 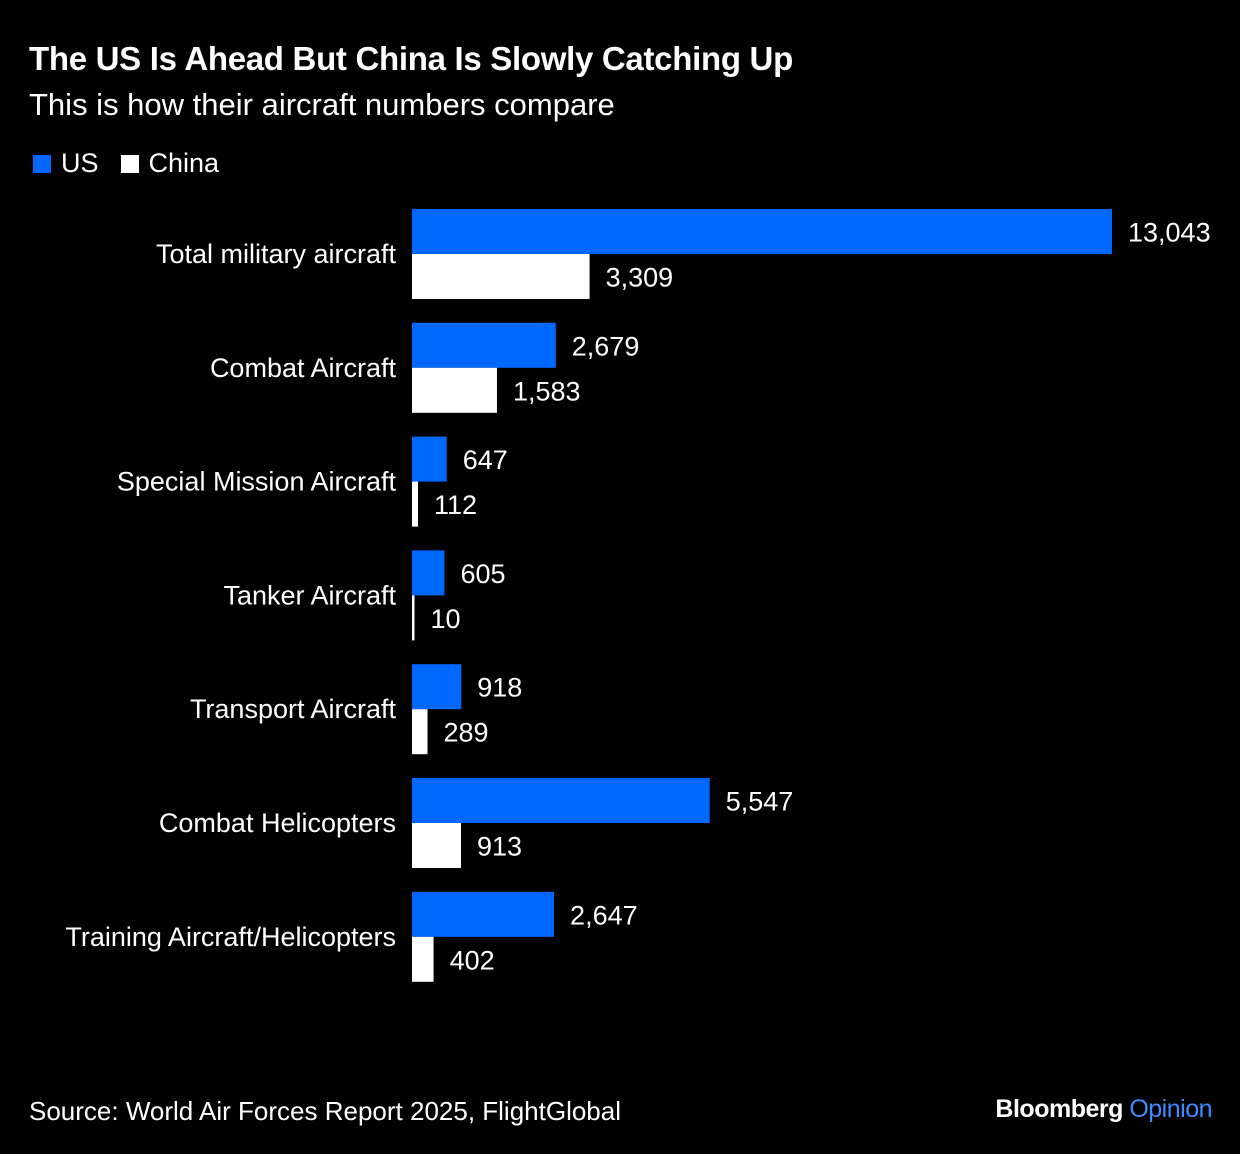 I want to click on category-label: Transport Aircraft, so click(x=293, y=709).